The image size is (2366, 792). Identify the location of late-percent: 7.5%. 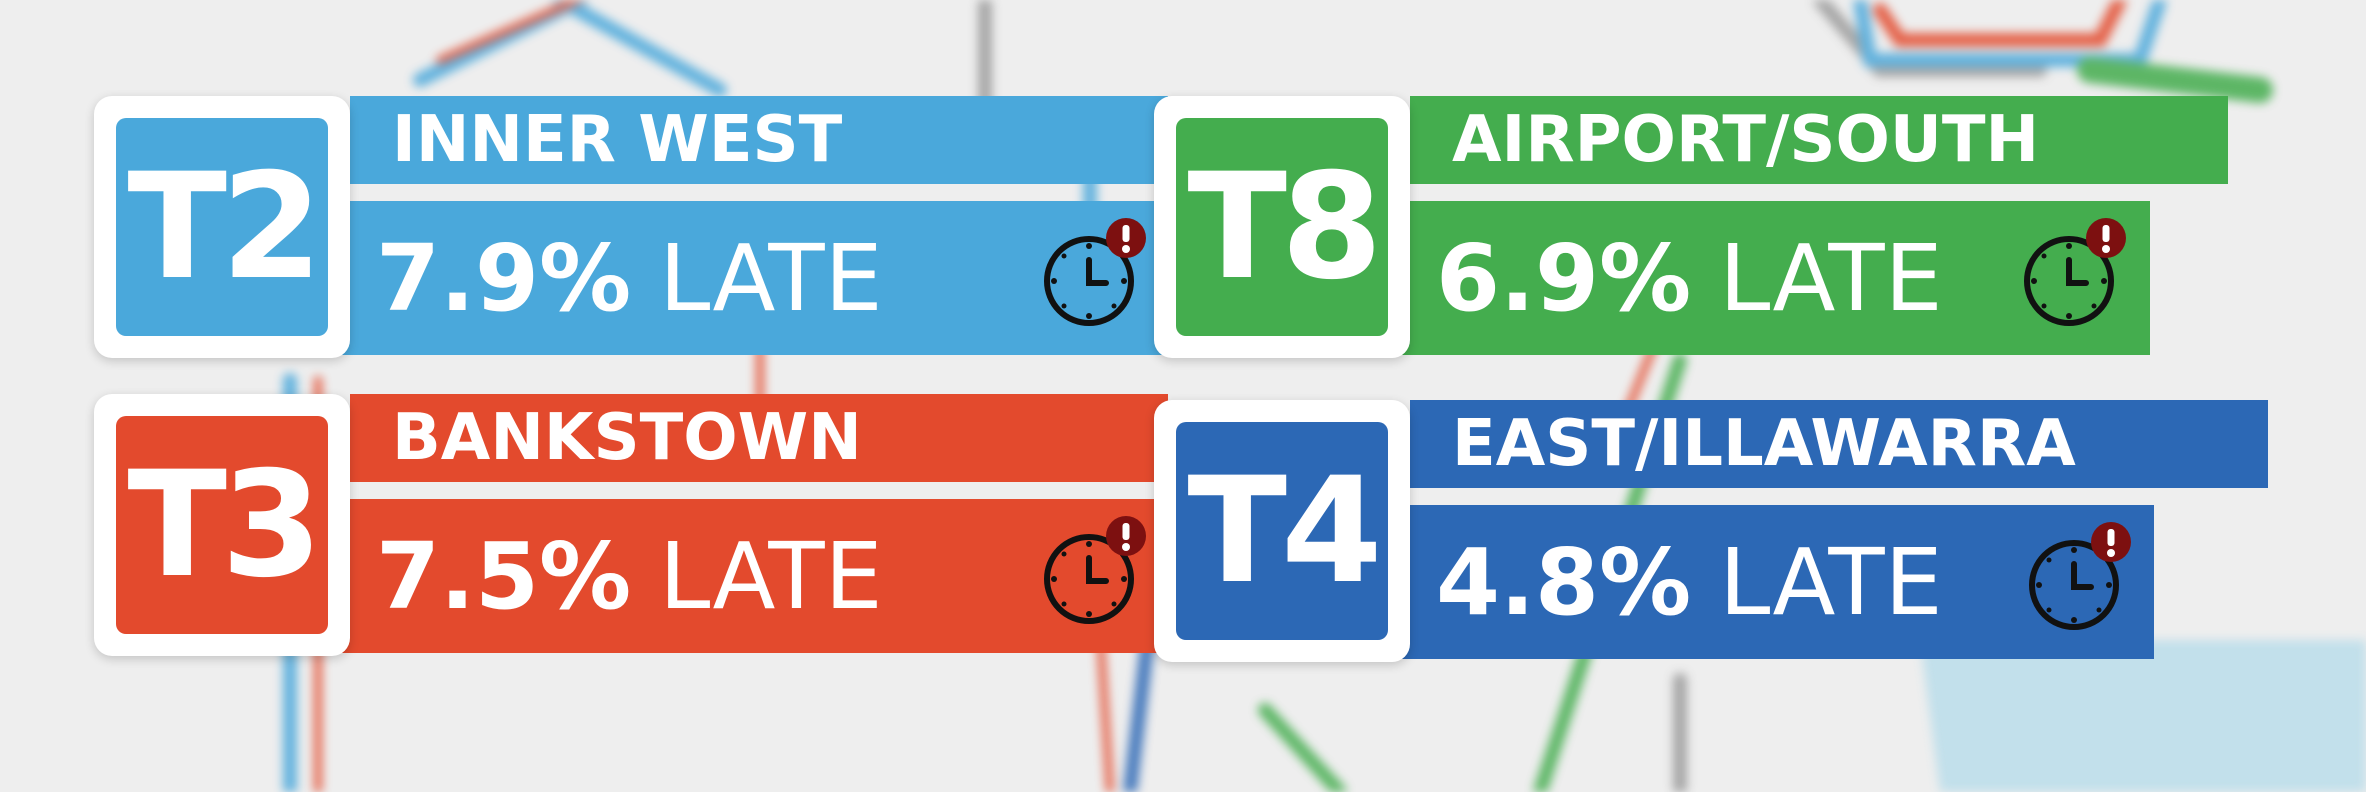
(504, 576).